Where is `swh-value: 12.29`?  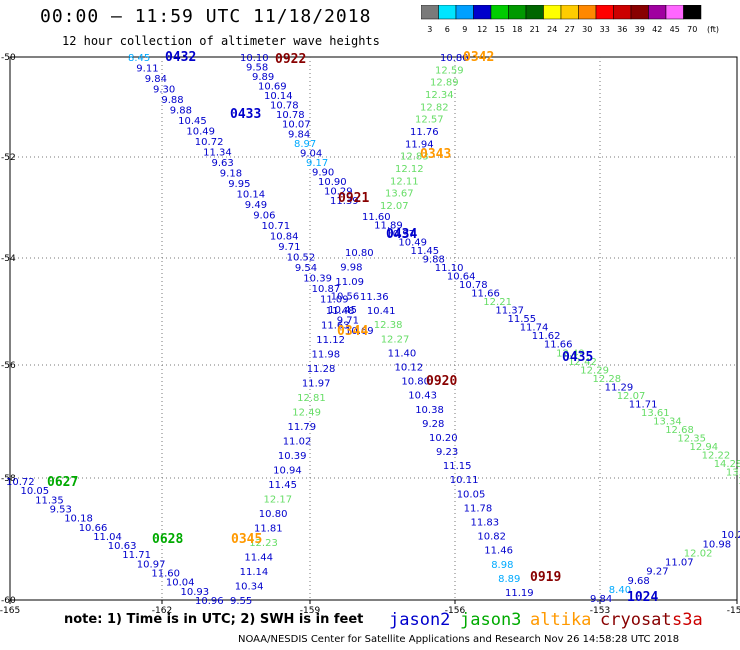 swh-value: 12.29 is located at coordinates (594, 370).